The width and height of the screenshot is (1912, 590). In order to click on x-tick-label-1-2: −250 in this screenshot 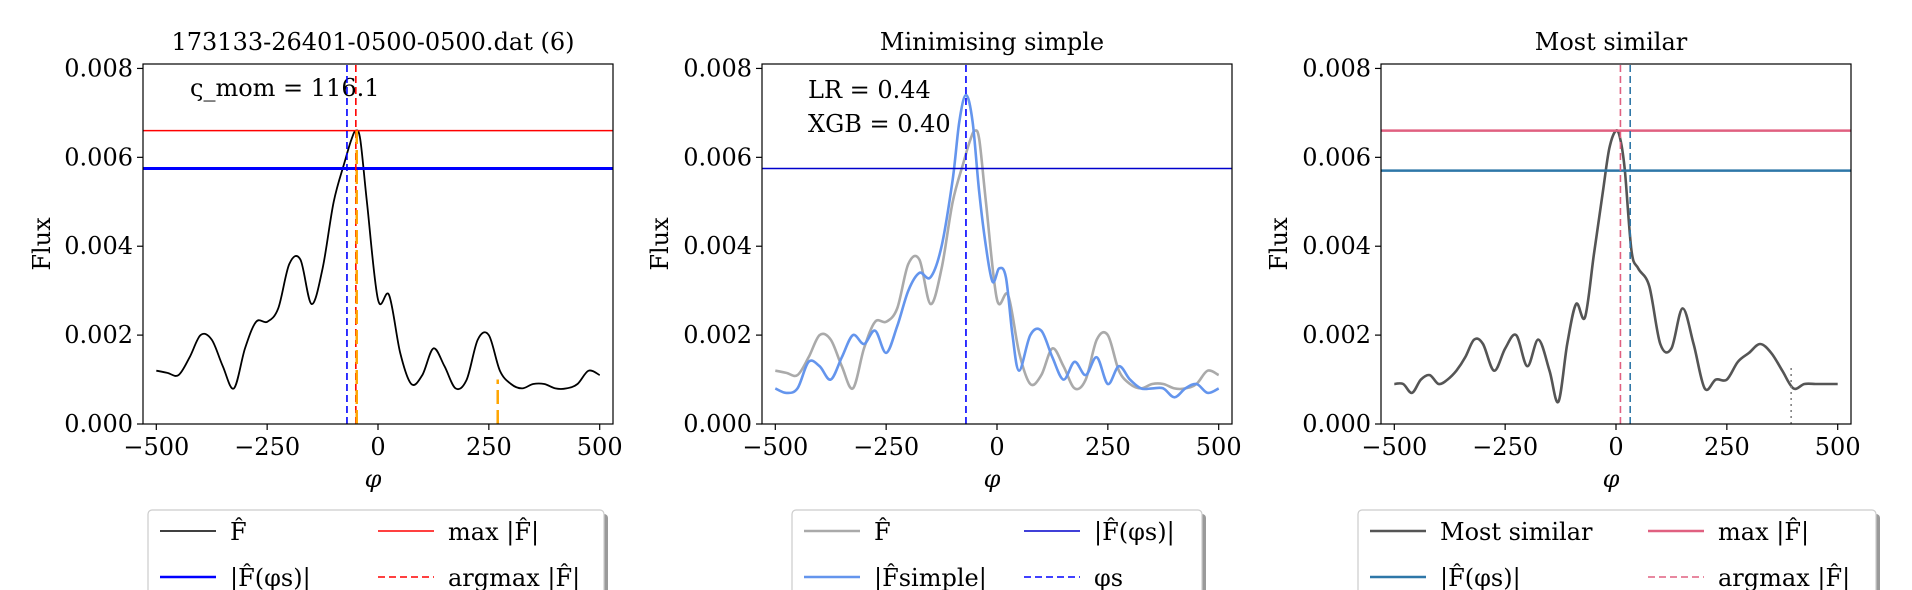, I will do `click(267, 447)`.